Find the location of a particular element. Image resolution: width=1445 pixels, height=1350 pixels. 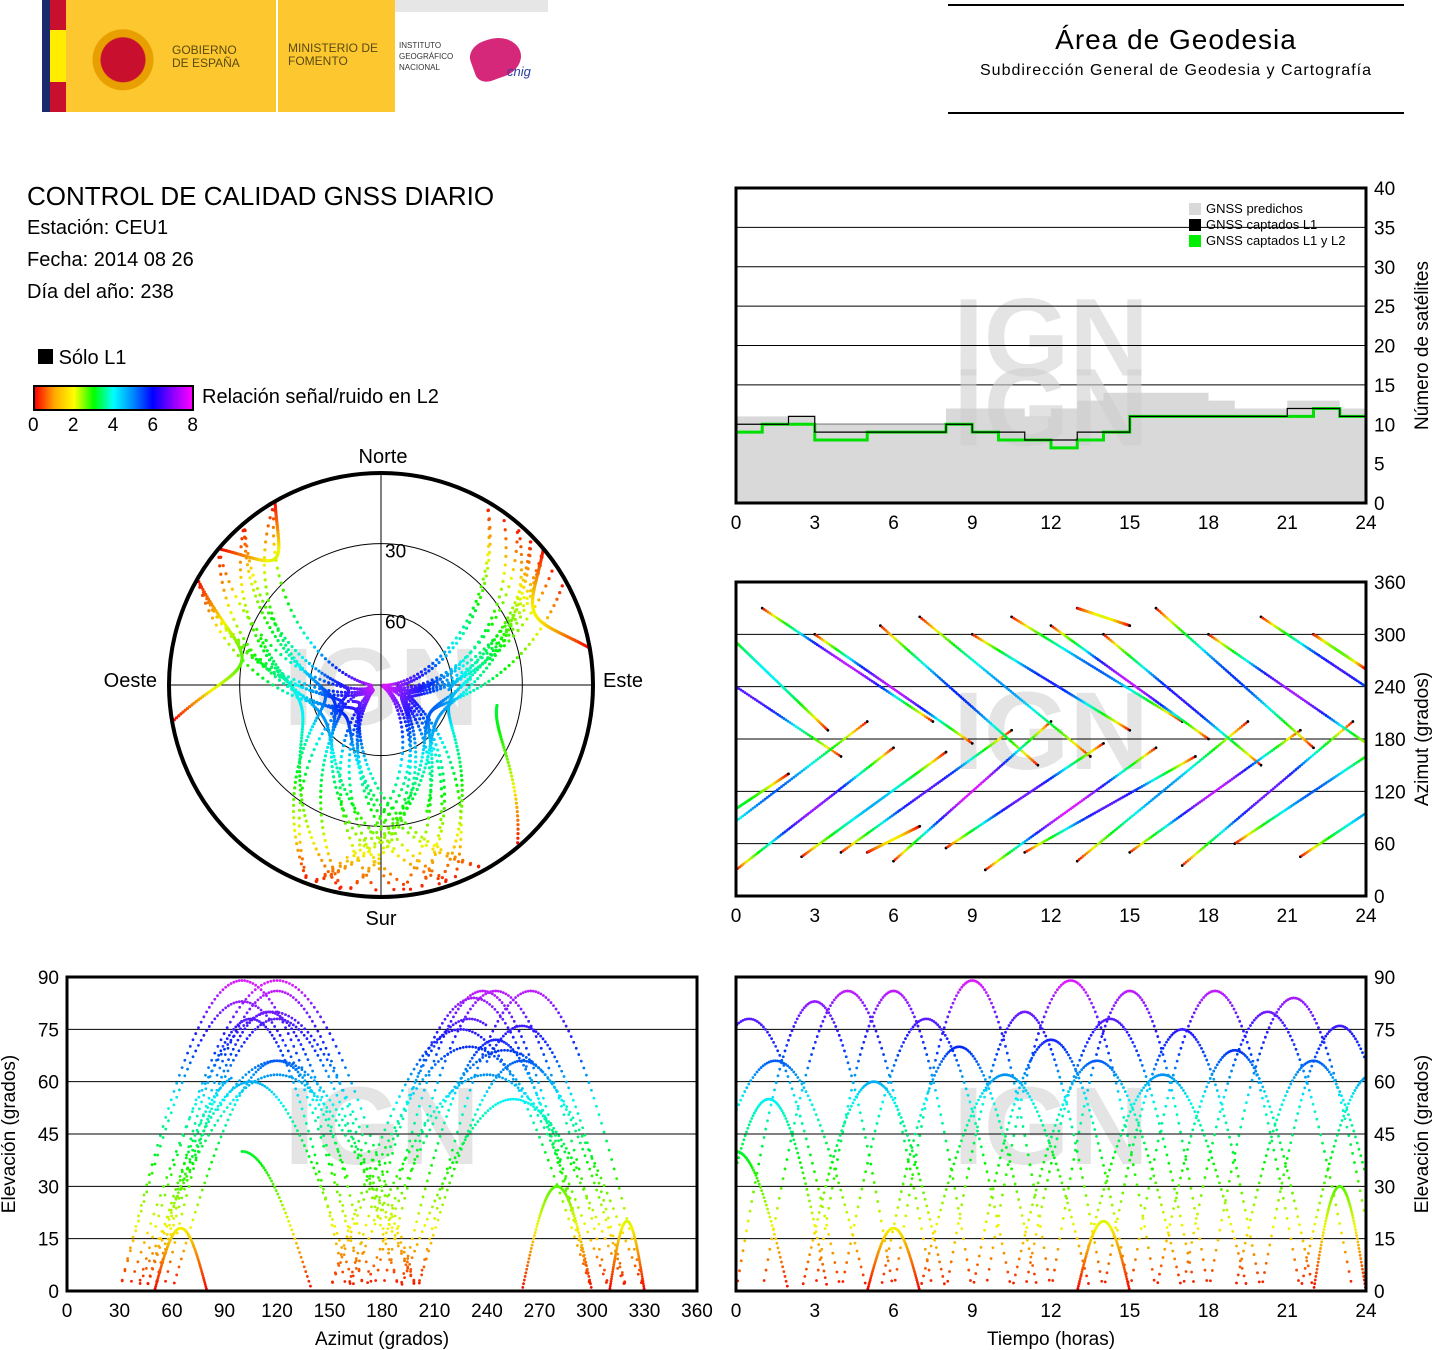

y-tick-label: 10 is located at coordinates (1384, 425).